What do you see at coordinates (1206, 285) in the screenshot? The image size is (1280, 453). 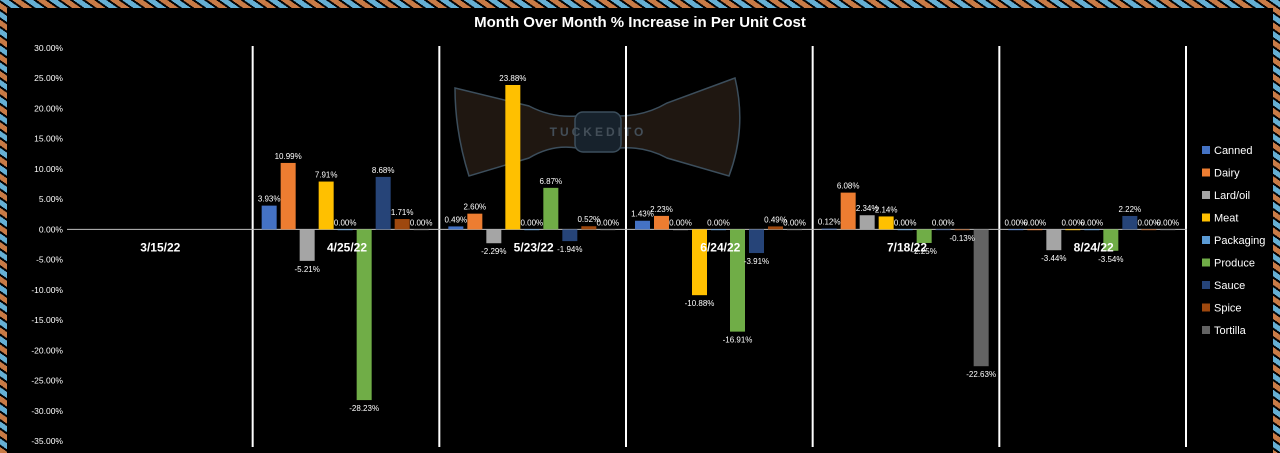 I see `legend-swatch-sauce` at bounding box center [1206, 285].